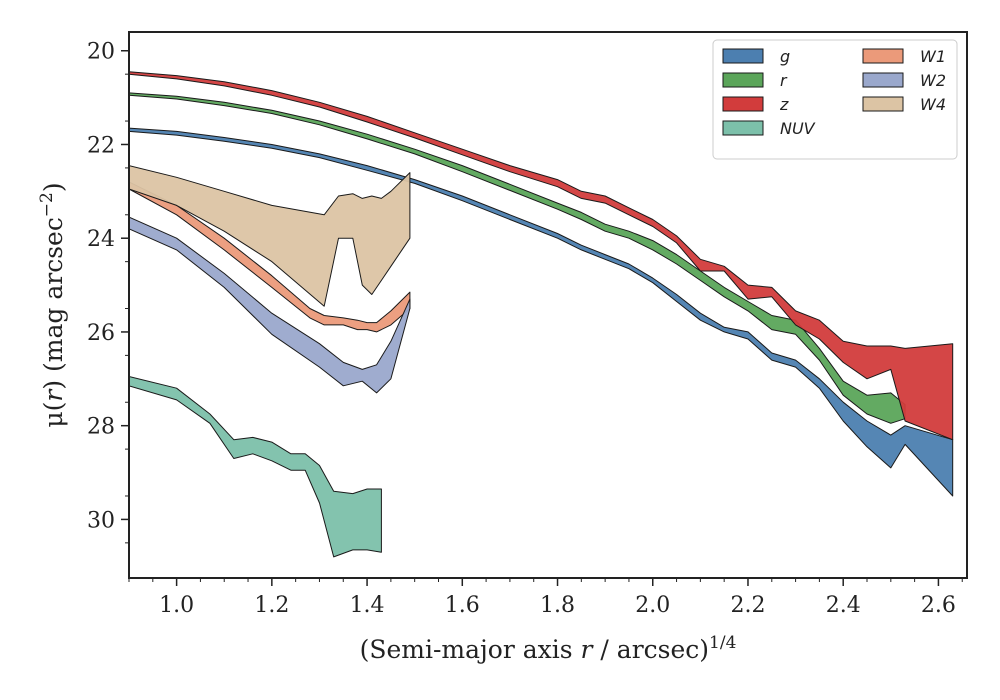 This screenshot has width=1000, height=700. Describe the element at coordinates (101, 145) in the screenshot. I see `y-tick-label: 22` at that location.